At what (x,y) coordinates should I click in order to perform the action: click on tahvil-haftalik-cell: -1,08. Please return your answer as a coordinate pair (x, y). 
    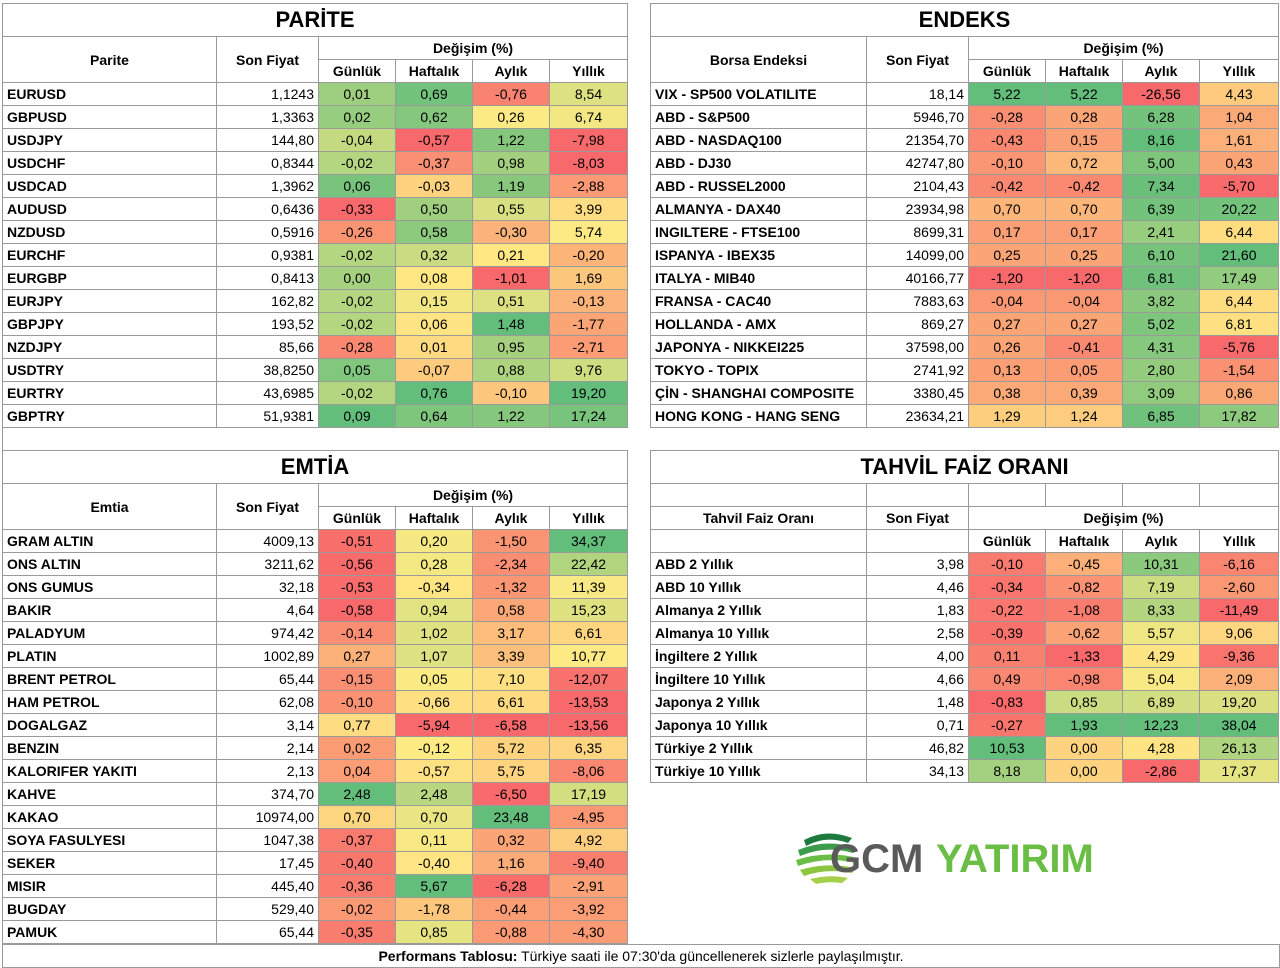
    Looking at the image, I should click on (1084, 610).